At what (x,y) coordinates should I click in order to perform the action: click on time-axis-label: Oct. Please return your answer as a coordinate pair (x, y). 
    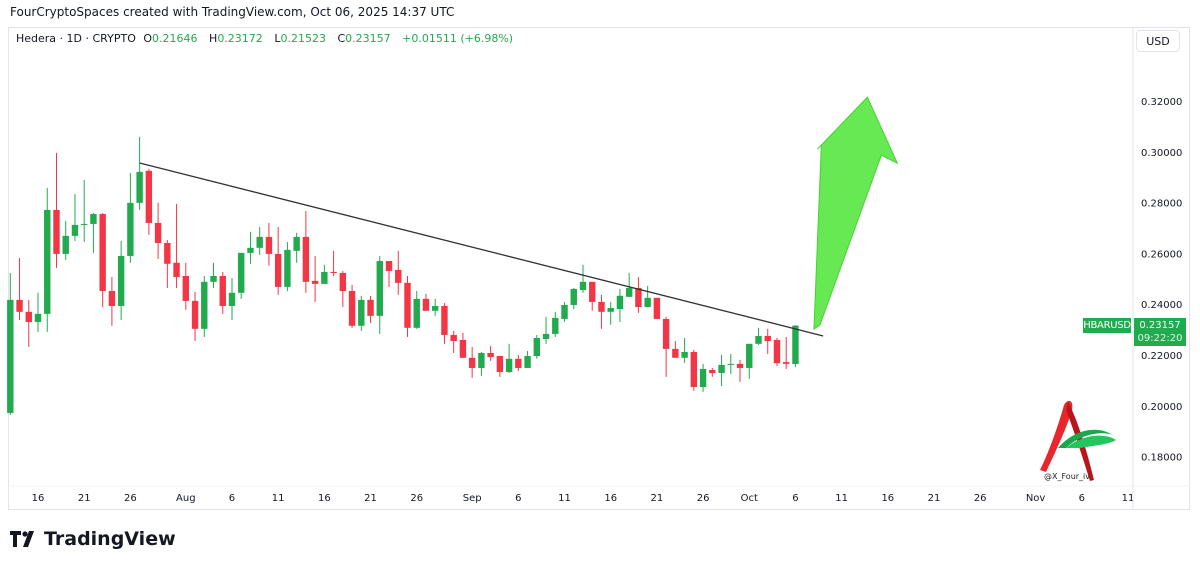
    Looking at the image, I should click on (749, 498).